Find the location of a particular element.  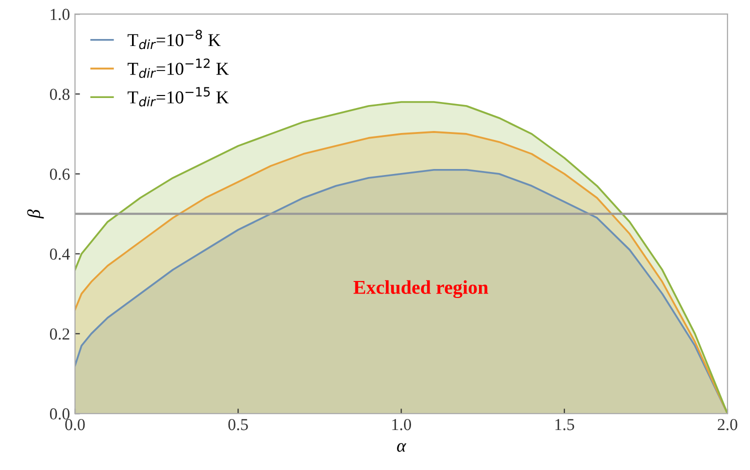

x-tick-label: 0.5 is located at coordinates (238, 424).